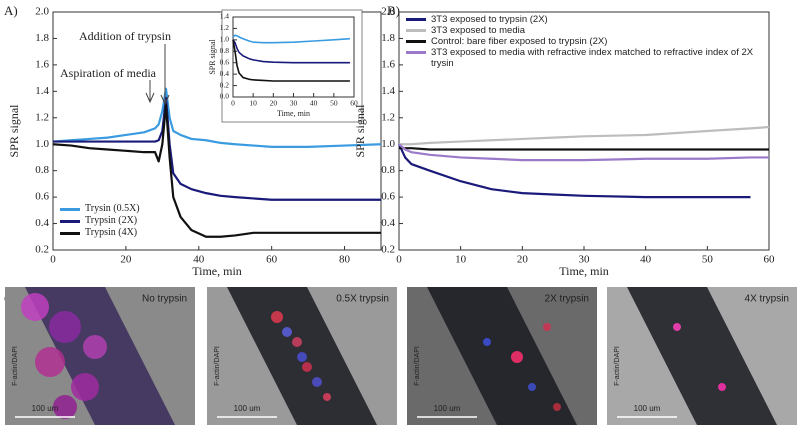 The height and width of the screenshot is (433, 800). I want to click on legend-label: Trypsin (2X), so click(111, 220).